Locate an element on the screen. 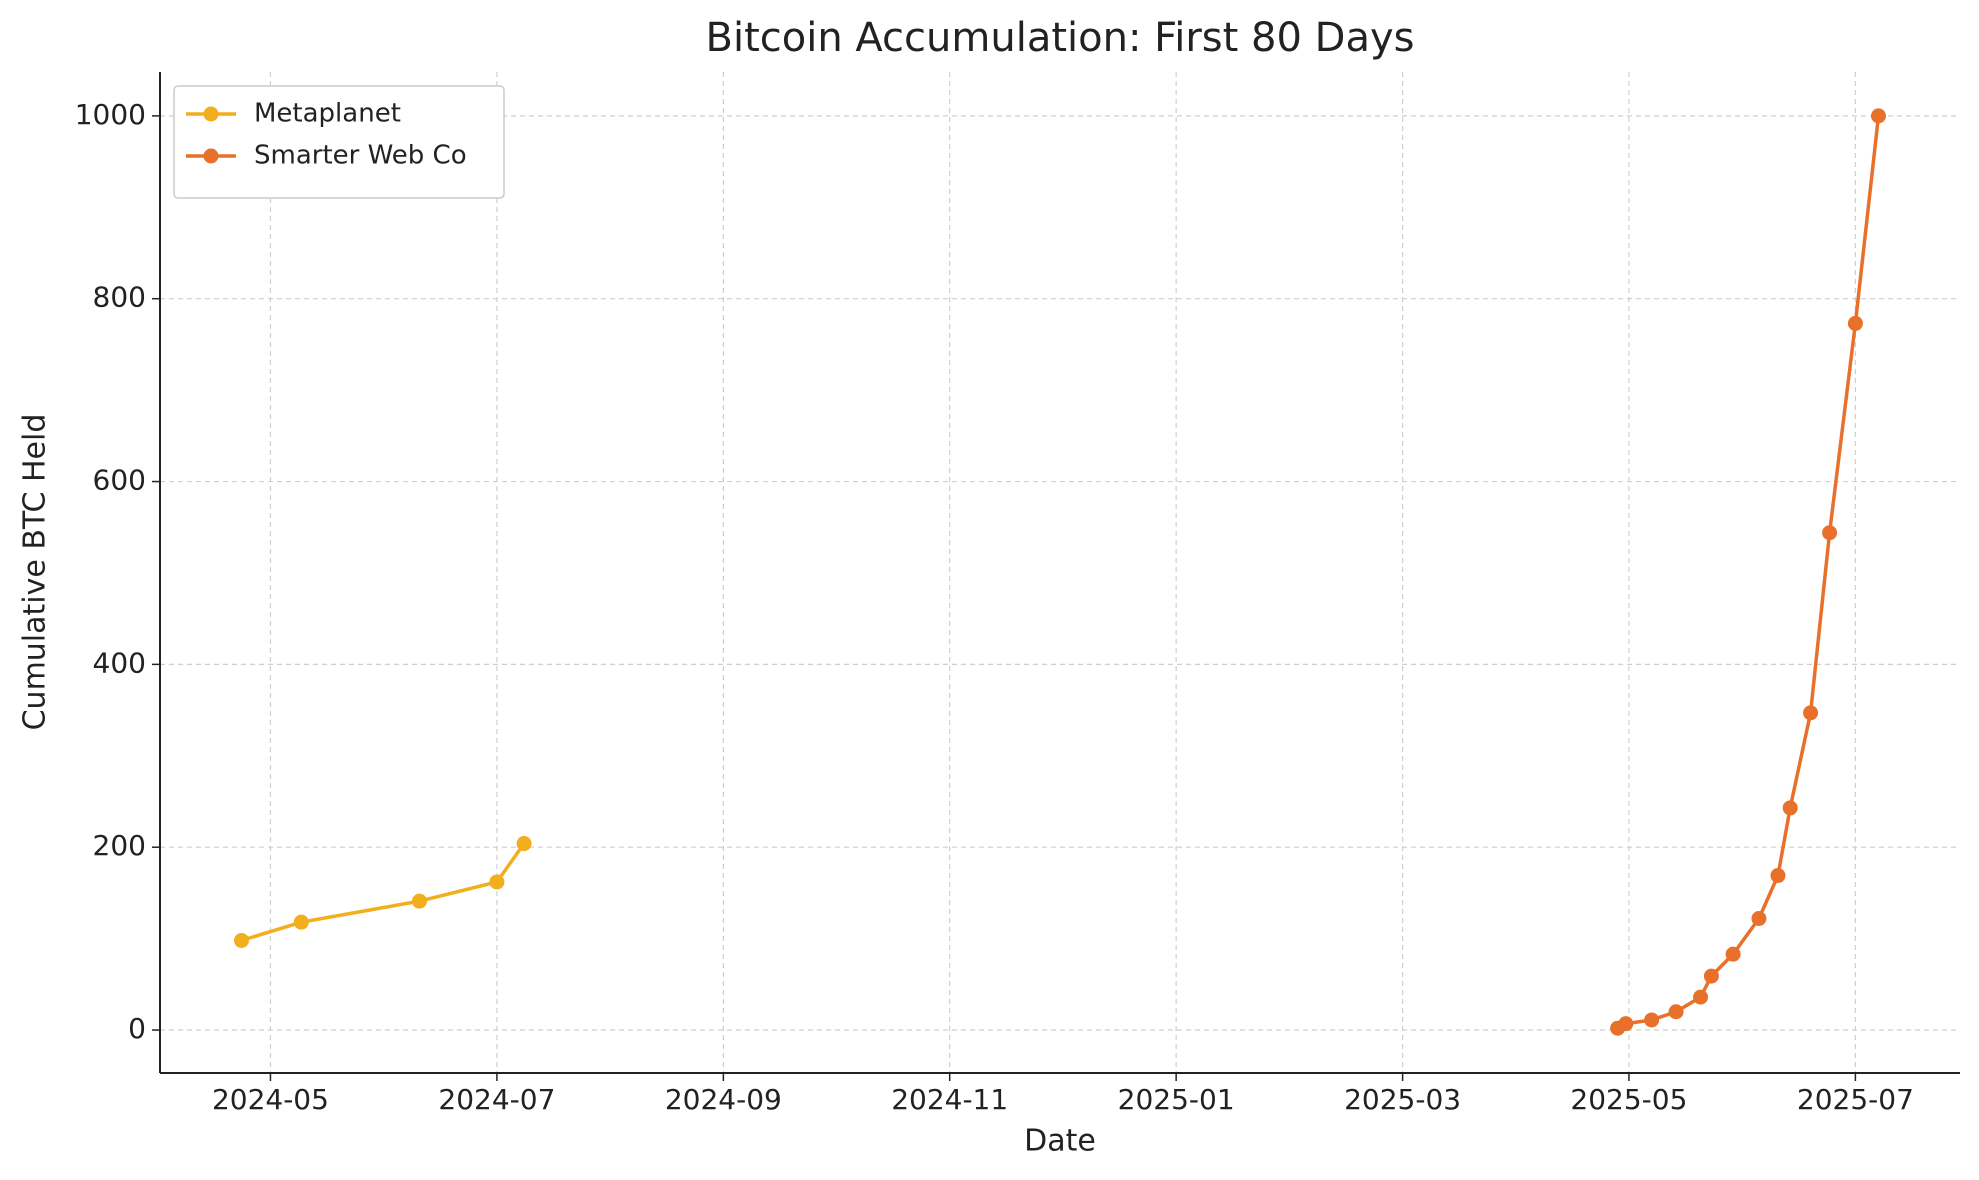  y-tick-label: 800 is located at coordinates (119, 297).